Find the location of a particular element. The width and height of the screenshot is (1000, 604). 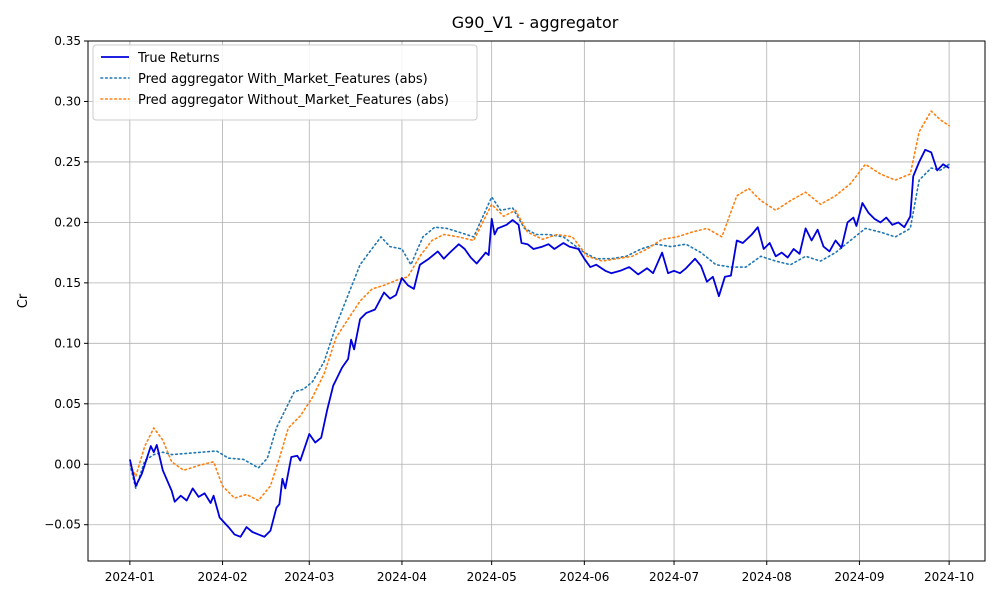

x-tick-label: 2024-05 is located at coordinates (492, 577).